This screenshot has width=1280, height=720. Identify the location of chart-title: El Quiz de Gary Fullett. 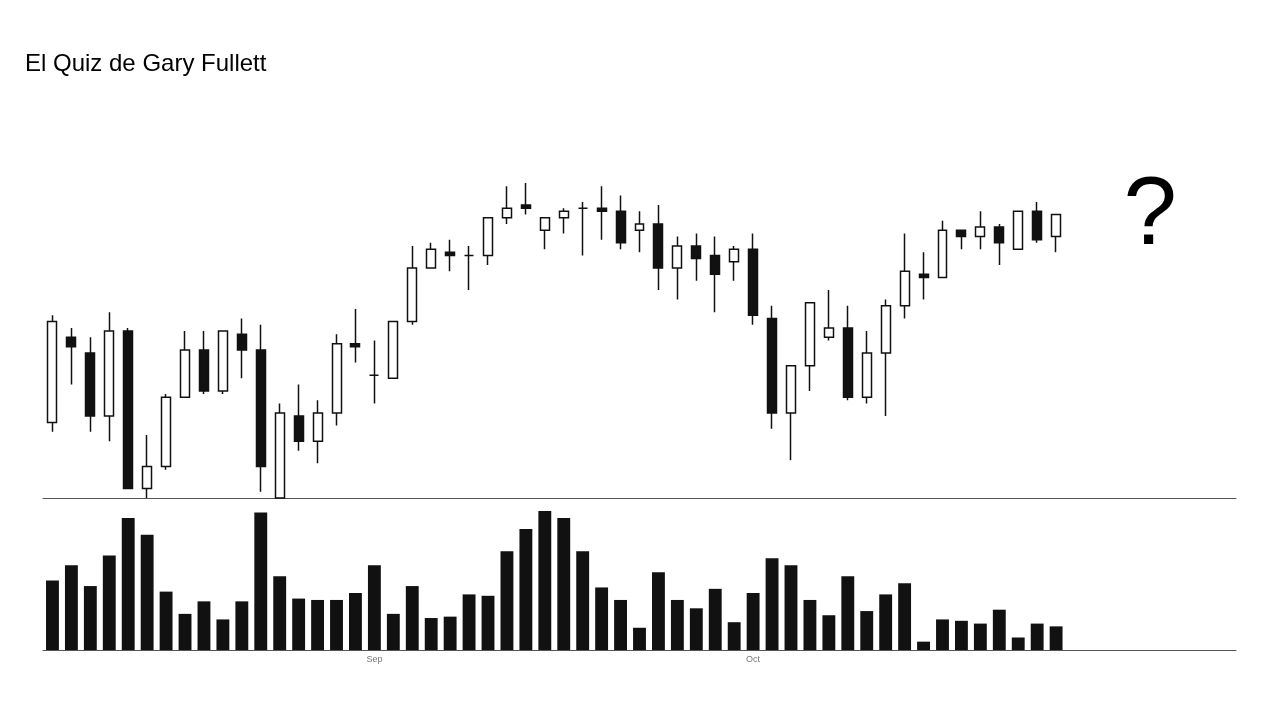
(146, 62).